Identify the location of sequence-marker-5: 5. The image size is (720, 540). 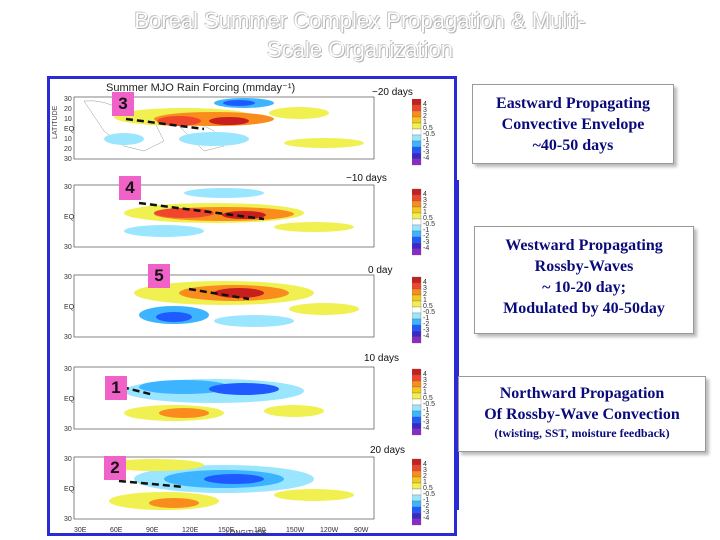
(159, 276).